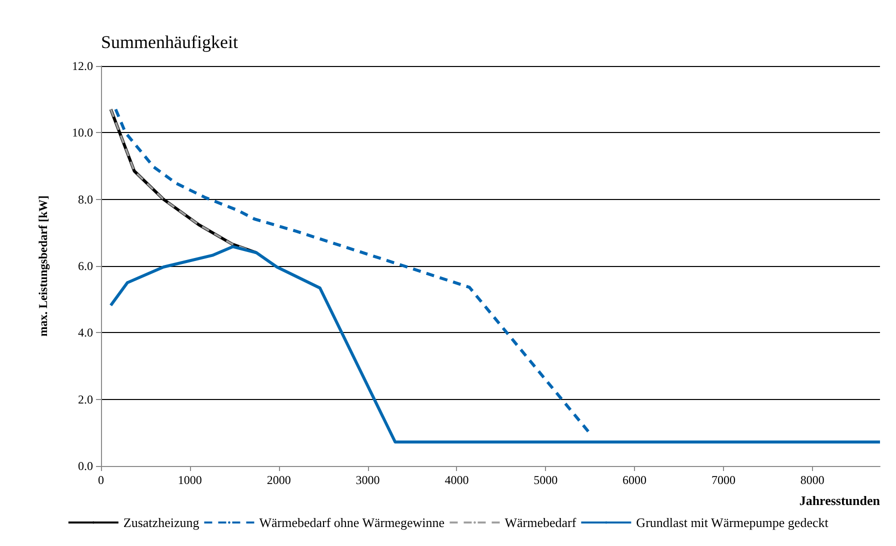 Image resolution: width=896 pixels, height=546 pixels. What do you see at coordinates (456, 480) in the screenshot?
I see `x-tick-label: 4000` at bounding box center [456, 480].